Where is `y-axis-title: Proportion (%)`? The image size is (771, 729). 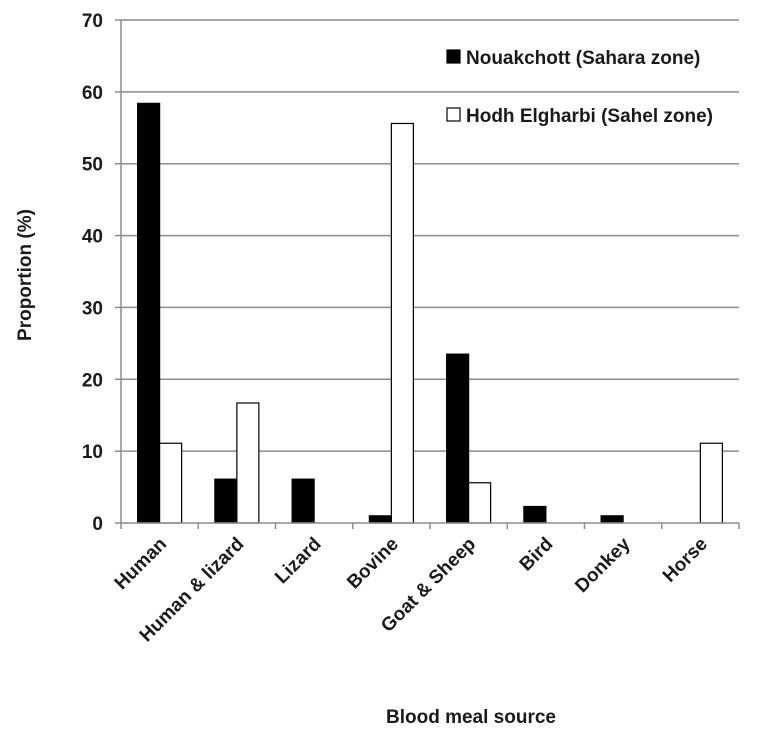
y-axis-title: Proportion (%) is located at coordinates (25, 275).